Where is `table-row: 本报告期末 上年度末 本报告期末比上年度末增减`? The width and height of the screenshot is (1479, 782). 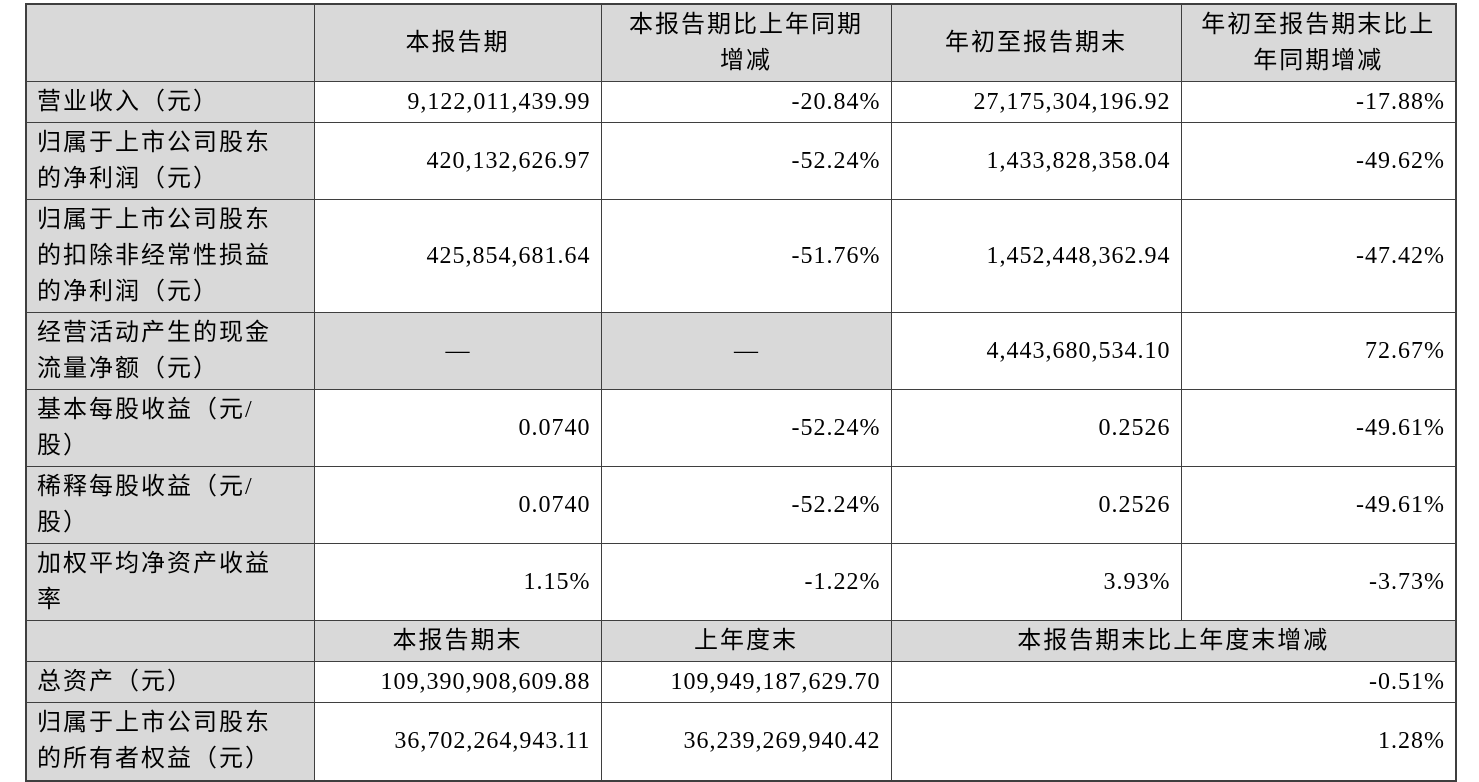 table-row: 本报告期末 上年度末 本报告期末比上年度末增减 is located at coordinates (741, 641).